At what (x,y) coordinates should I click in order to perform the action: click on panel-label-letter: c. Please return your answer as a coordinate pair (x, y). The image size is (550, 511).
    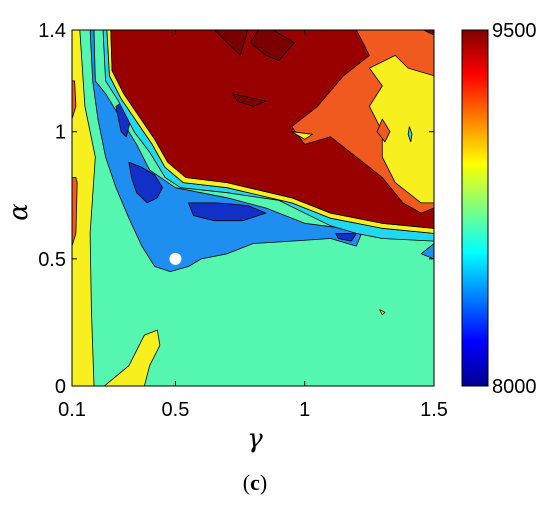
    Looking at the image, I should click on (255, 482).